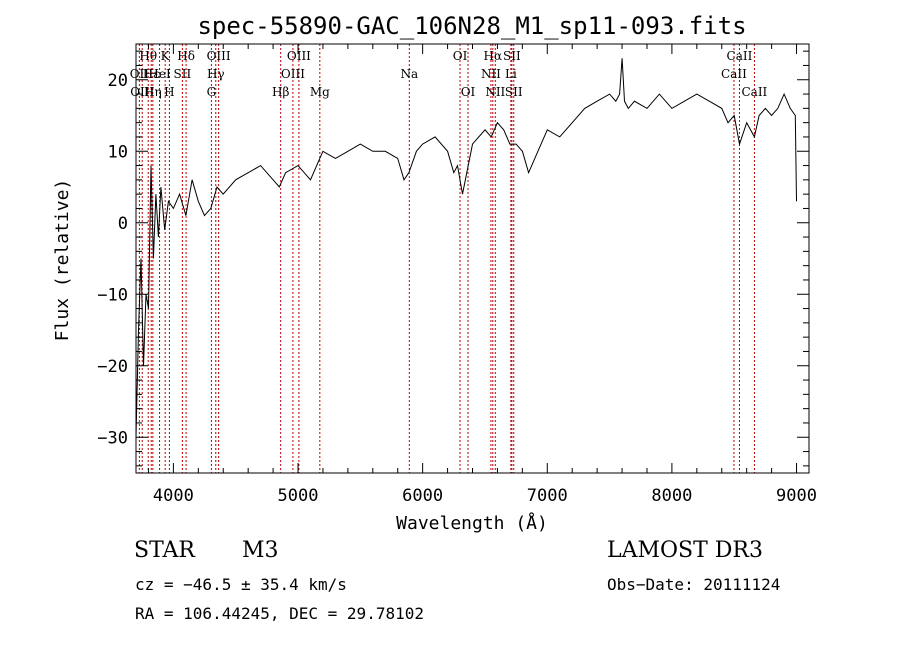  Describe the element at coordinates (153, 92) in the screenshot. I see `line-label-4: Hη` at that location.